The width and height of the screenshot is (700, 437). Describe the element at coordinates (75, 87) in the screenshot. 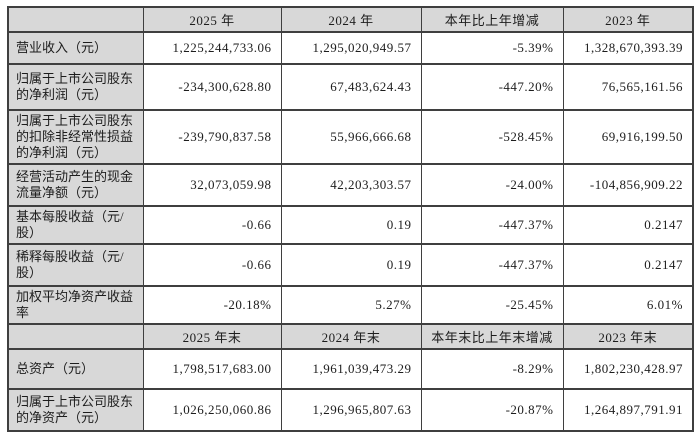

I see `metric-label: 归属于上市公司股东的净利润（元）` at that location.